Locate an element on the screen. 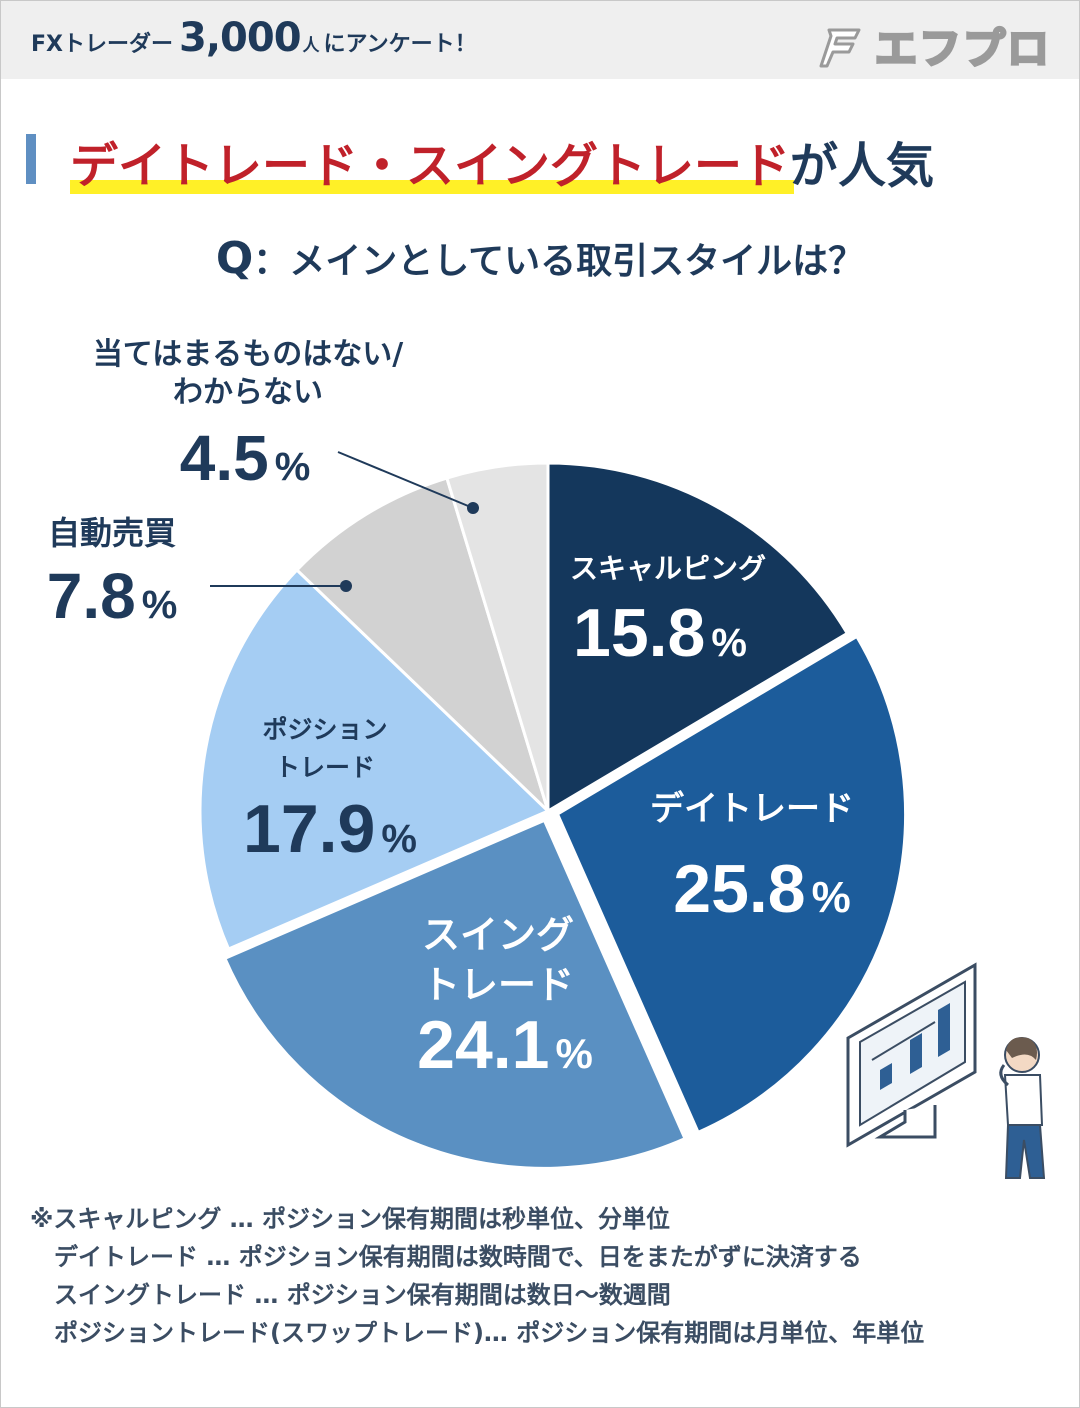 The width and height of the screenshot is (1080, 1408). survey-prefix: FXトレーダー is located at coordinates (102, 44).